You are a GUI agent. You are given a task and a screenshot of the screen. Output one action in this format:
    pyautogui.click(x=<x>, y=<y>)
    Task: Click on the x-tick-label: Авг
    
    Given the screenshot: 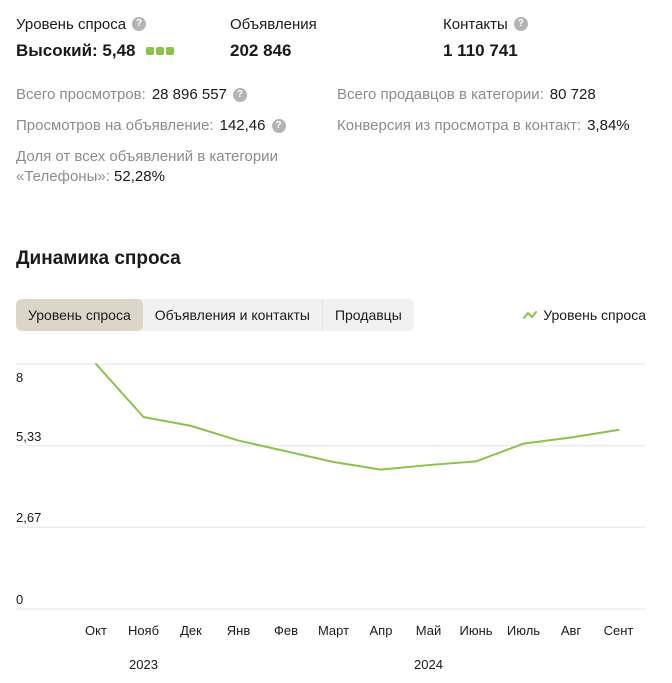 What is the action you would take?
    pyautogui.click(x=571, y=630)
    